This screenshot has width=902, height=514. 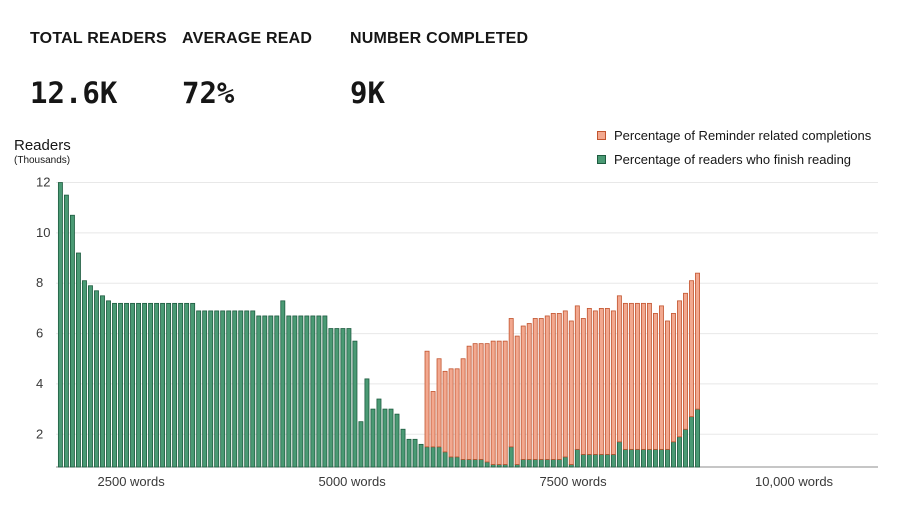 I want to click on stat-total-readers: TOTAL READERS 12.6K, so click(x=98, y=70).